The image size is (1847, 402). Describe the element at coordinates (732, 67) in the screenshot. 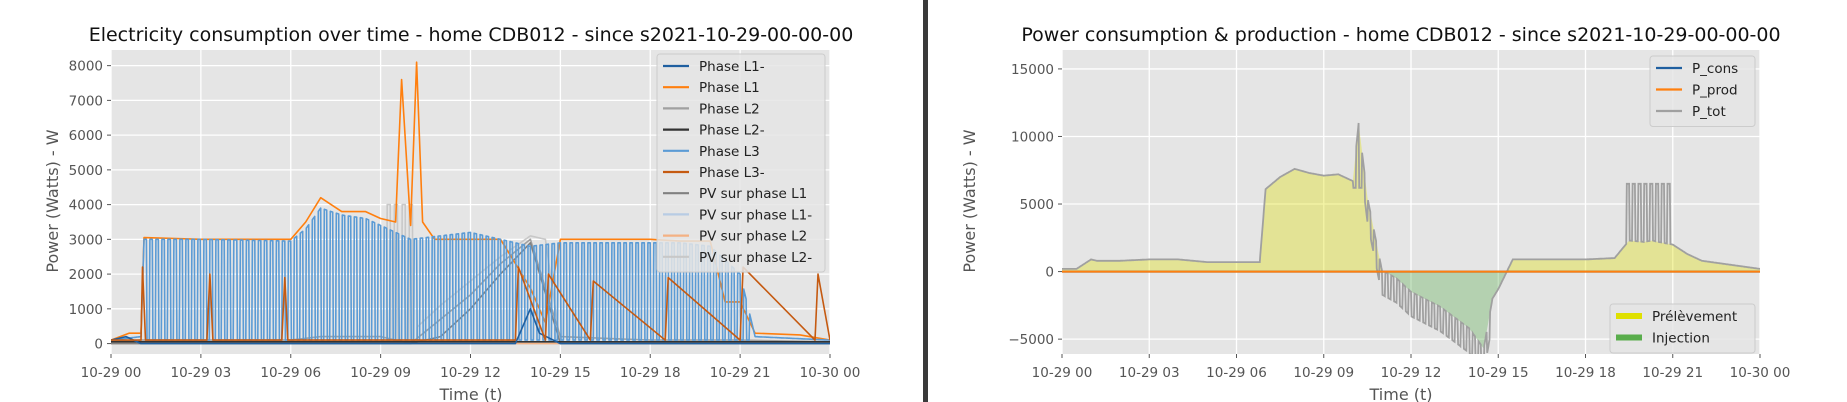

I see `legend-label: Phase L1-` at that location.